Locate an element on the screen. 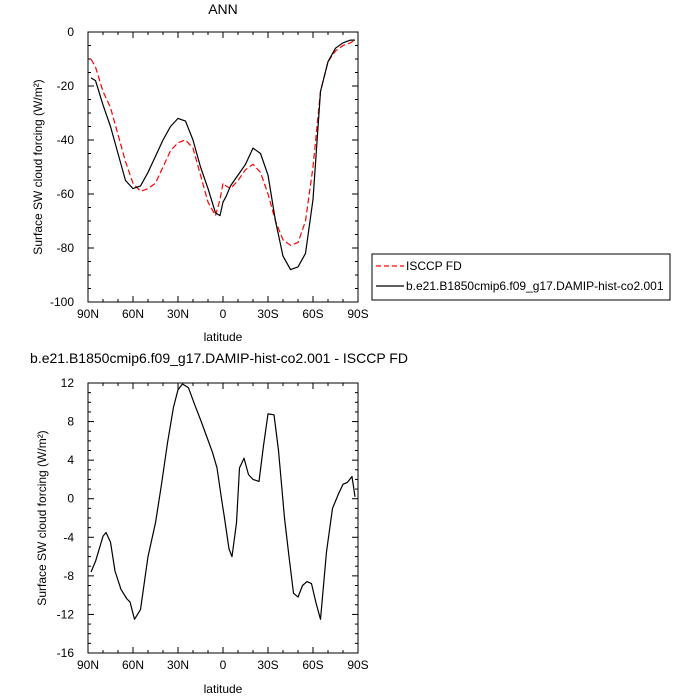 The height and width of the screenshot is (700, 700). bottom-y-tick-label: -8 is located at coordinates (68, 576).